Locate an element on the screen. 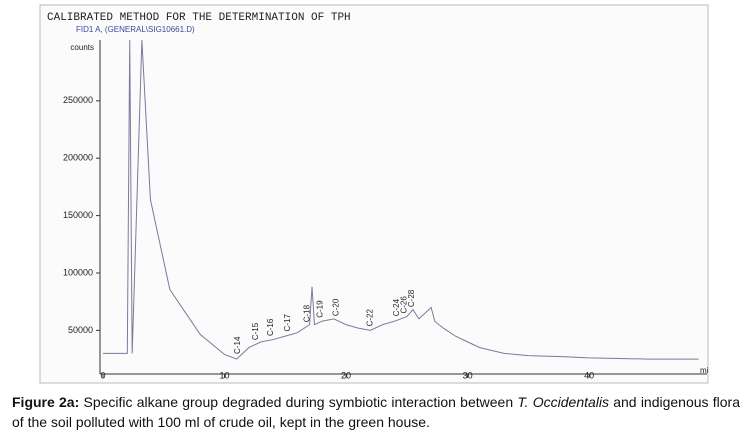 The height and width of the screenshot is (433, 747). peak-label: C-15 is located at coordinates (255, 331).